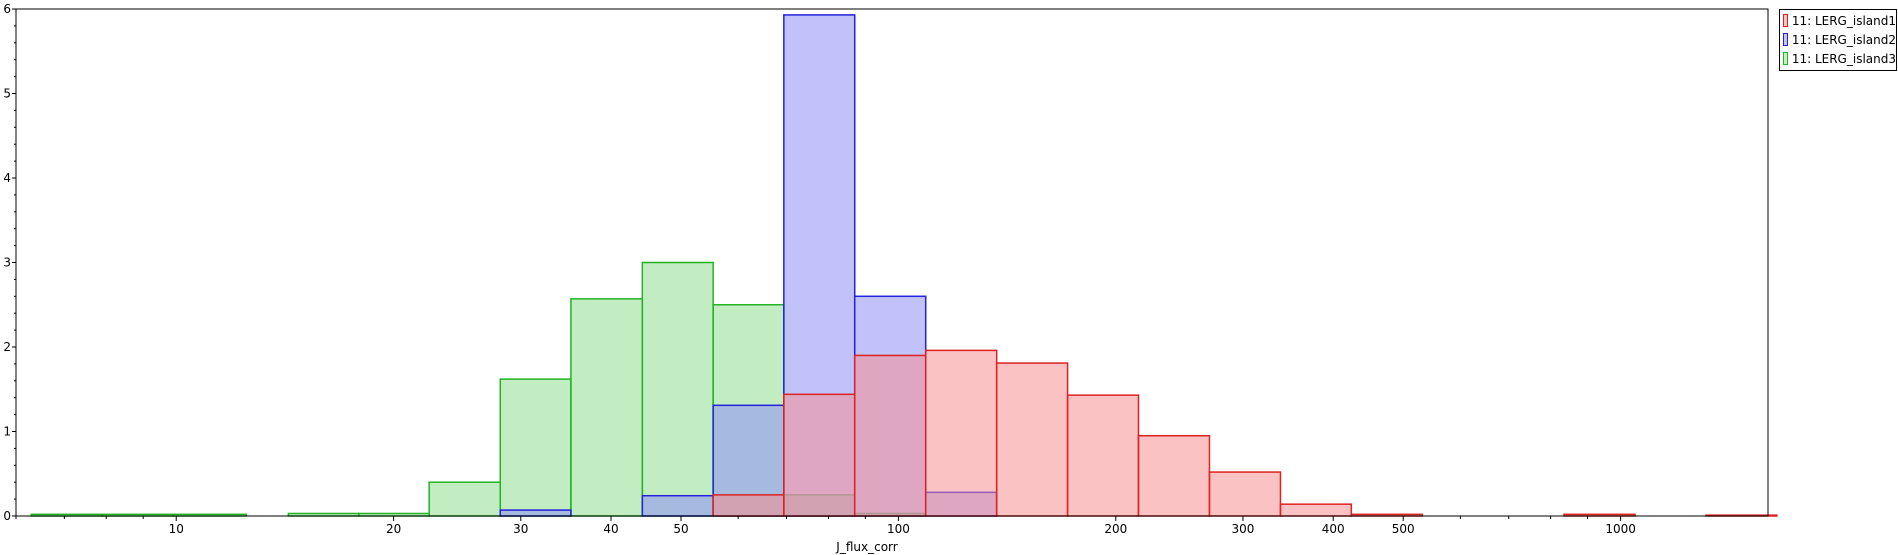 This screenshot has width=1898, height=555. What do you see at coordinates (677, 505) in the screenshot?
I see `bar-series1-bin1` at bounding box center [677, 505].